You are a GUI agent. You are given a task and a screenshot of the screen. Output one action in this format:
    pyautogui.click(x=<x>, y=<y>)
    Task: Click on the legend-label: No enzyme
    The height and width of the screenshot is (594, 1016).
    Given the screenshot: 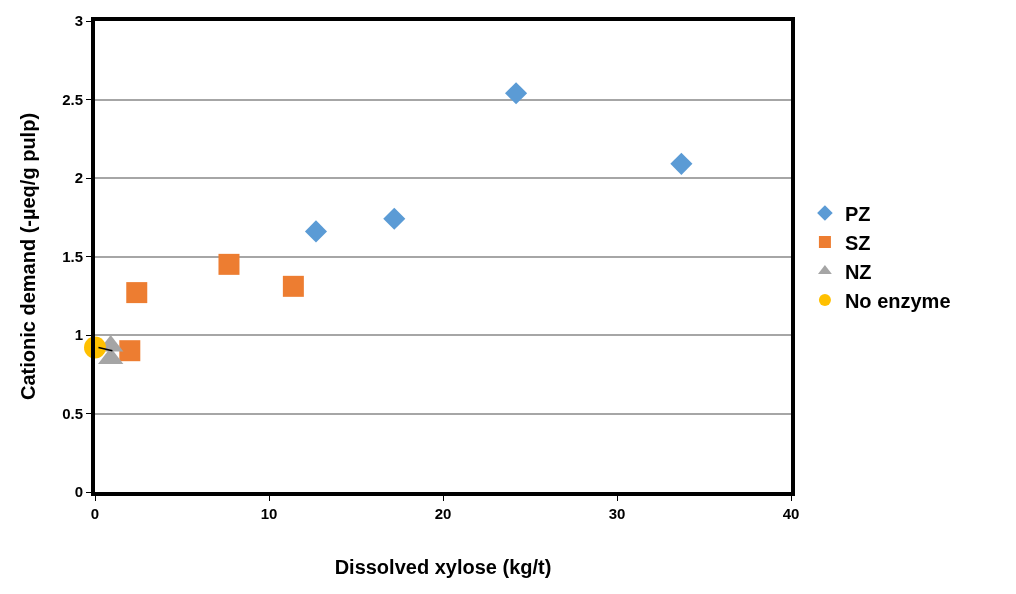 What is the action you would take?
    pyautogui.click(x=897, y=300)
    